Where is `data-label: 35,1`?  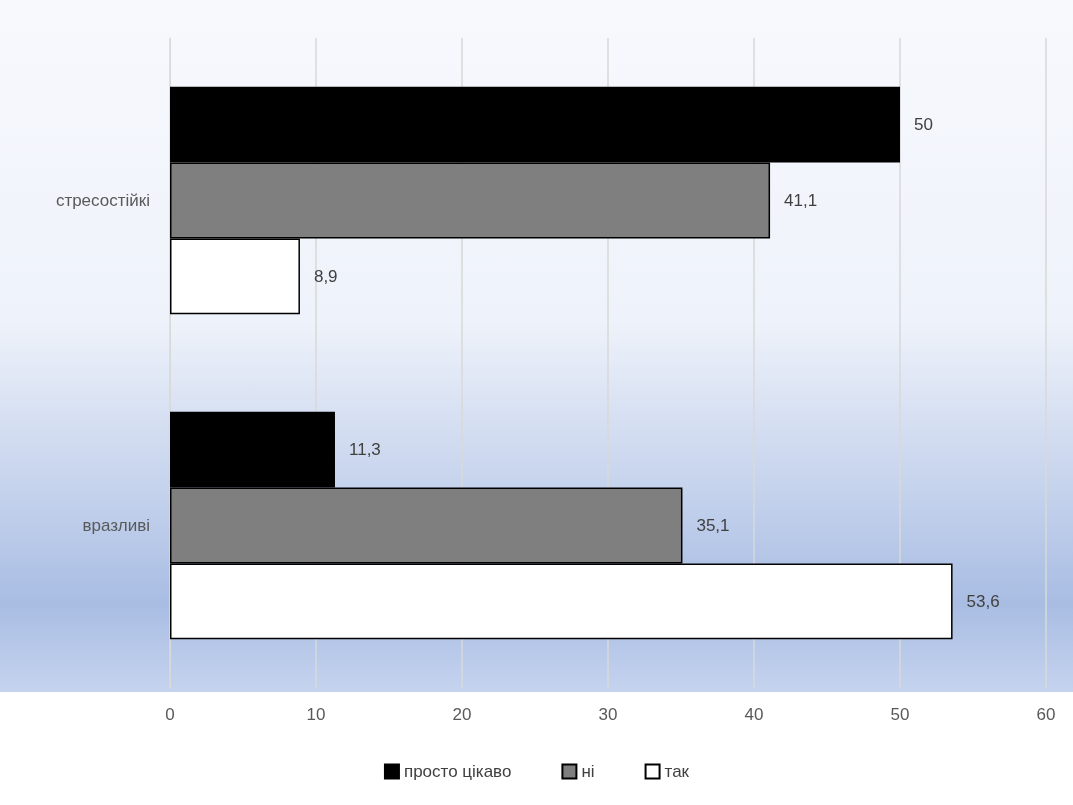 data-label: 35,1 is located at coordinates (713, 525).